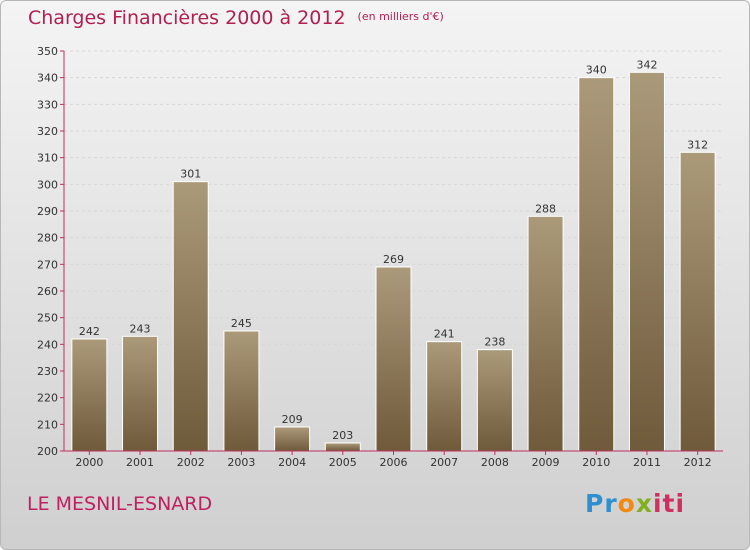  I want to click on commune-name: LE MESNIL-ESNARD, so click(120, 504).